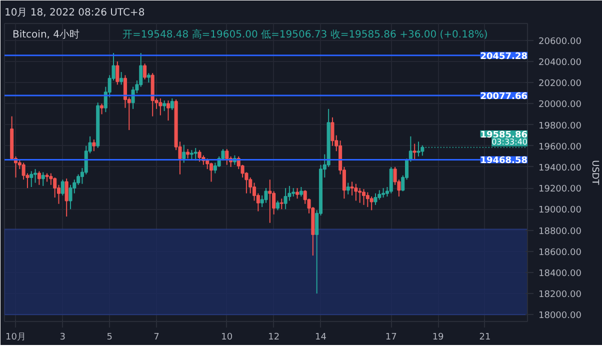  Describe the element at coordinates (560, 231) in the screenshot. I see `y-tick-label: 18800.00` at that location.